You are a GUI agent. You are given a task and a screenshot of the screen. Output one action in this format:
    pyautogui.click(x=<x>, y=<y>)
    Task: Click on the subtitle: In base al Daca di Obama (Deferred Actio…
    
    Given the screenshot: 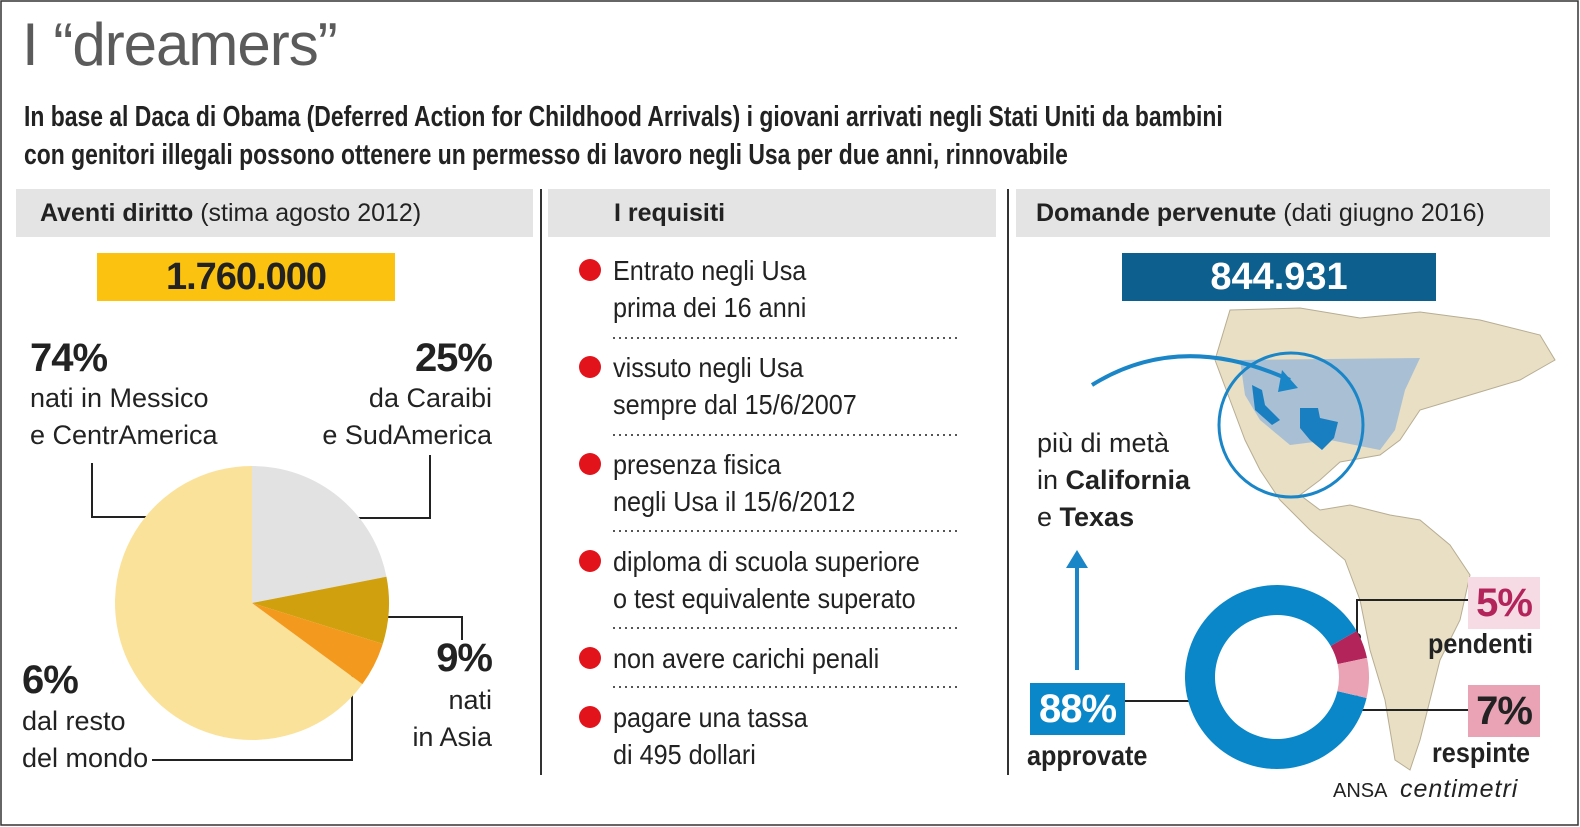 What is the action you would take?
    pyautogui.click(x=623, y=136)
    